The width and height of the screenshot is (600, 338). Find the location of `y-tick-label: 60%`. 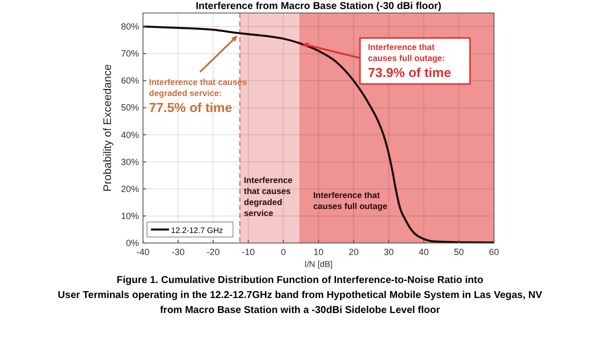

y-tick-label: 60% is located at coordinates (129, 81).